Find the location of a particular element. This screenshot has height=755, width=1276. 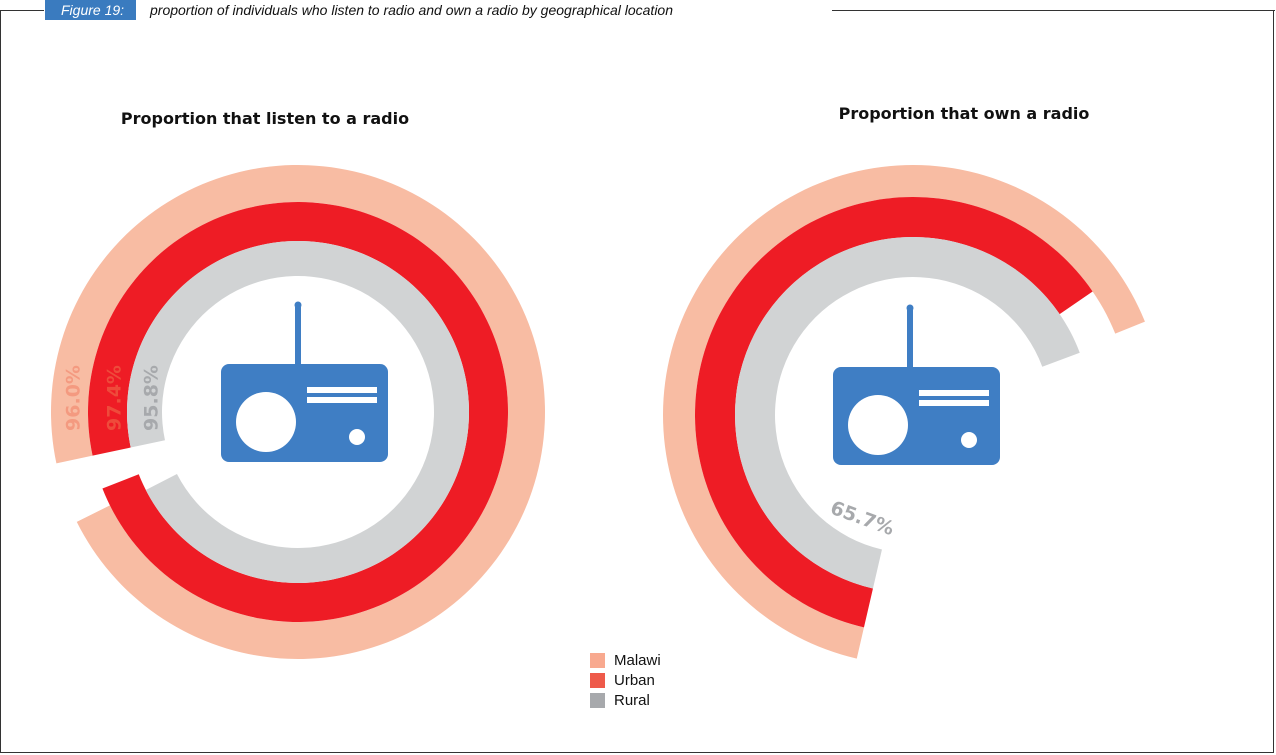

figure-number: Figure 19: is located at coordinates (91, 10).